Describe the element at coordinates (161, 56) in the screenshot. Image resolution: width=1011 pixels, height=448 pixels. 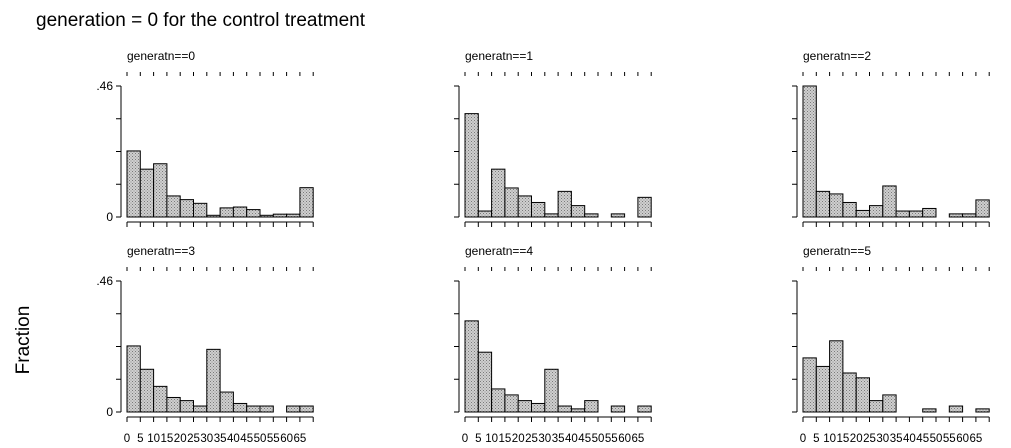
I see `panel-title: generatn==0` at that location.